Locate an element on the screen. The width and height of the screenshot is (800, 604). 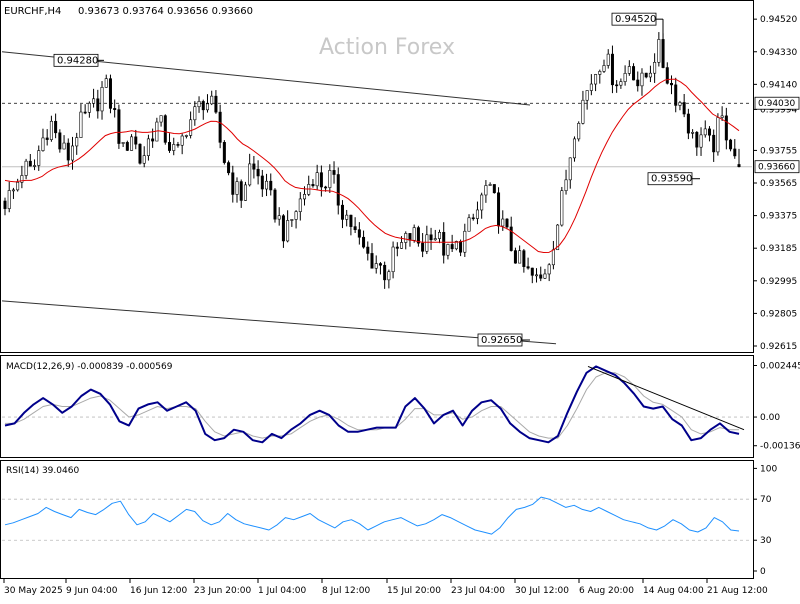
price-ytick-label: 0.93994 is located at coordinates (778, 110).